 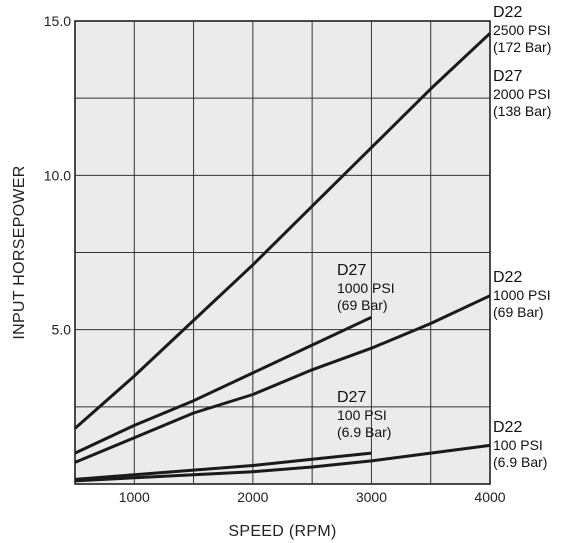 What do you see at coordinates (522, 30) in the screenshot?
I see `series-label-pressure: 2500 PSI` at bounding box center [522, 30].